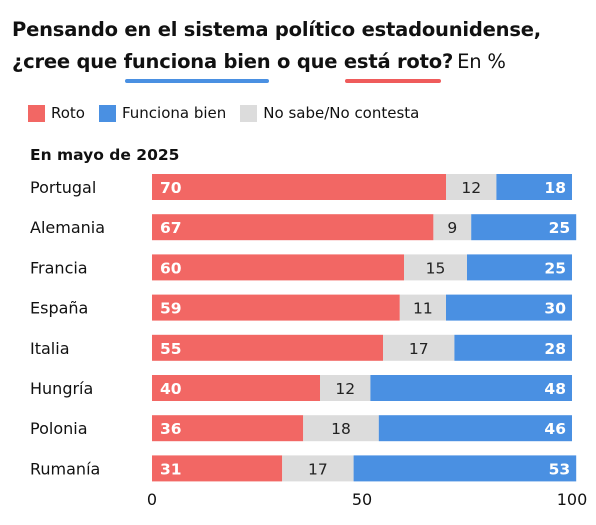 Image resolution: width=596 pixels, height=525 pixels. What do you see at coordinates (555, 429) in the screenshot?
I see `data-label-funciona-bien-polonia: 46` at bounding box center [555, 429].